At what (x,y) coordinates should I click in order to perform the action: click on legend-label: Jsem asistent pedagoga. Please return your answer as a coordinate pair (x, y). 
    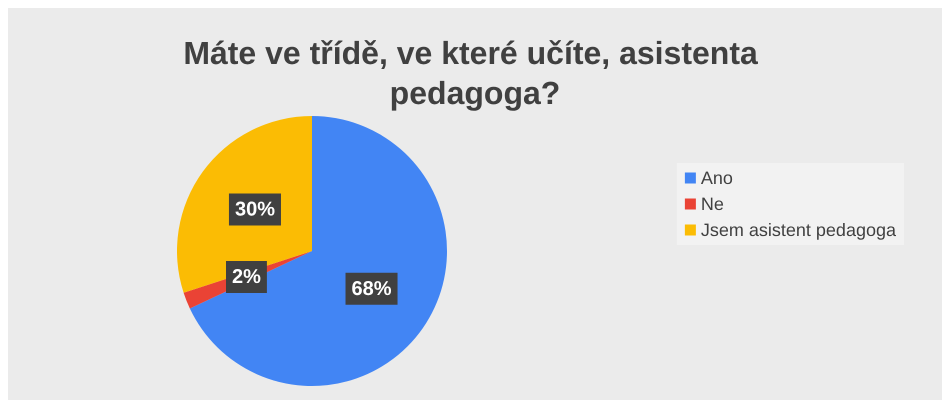
    Looking at the image, I should click on (798, 230).